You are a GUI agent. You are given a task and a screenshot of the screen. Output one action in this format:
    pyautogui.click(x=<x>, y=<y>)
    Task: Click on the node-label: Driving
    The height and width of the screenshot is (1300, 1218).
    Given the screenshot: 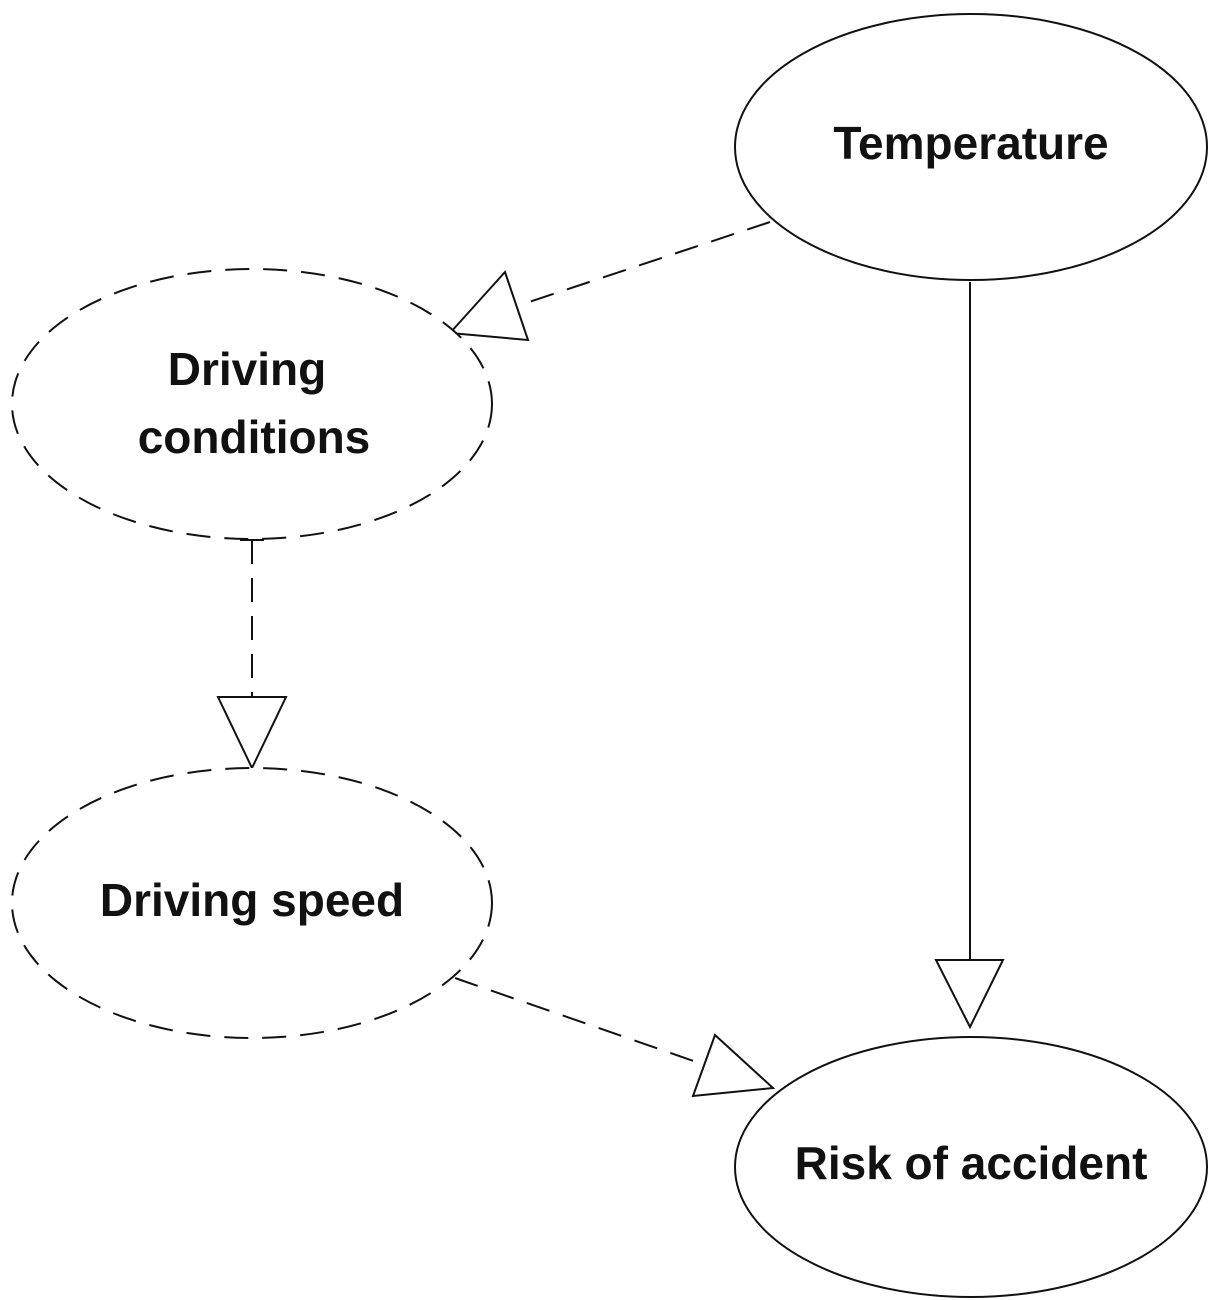 What is the action you would take?
    pyautogui.click(x=247, y=369)
    